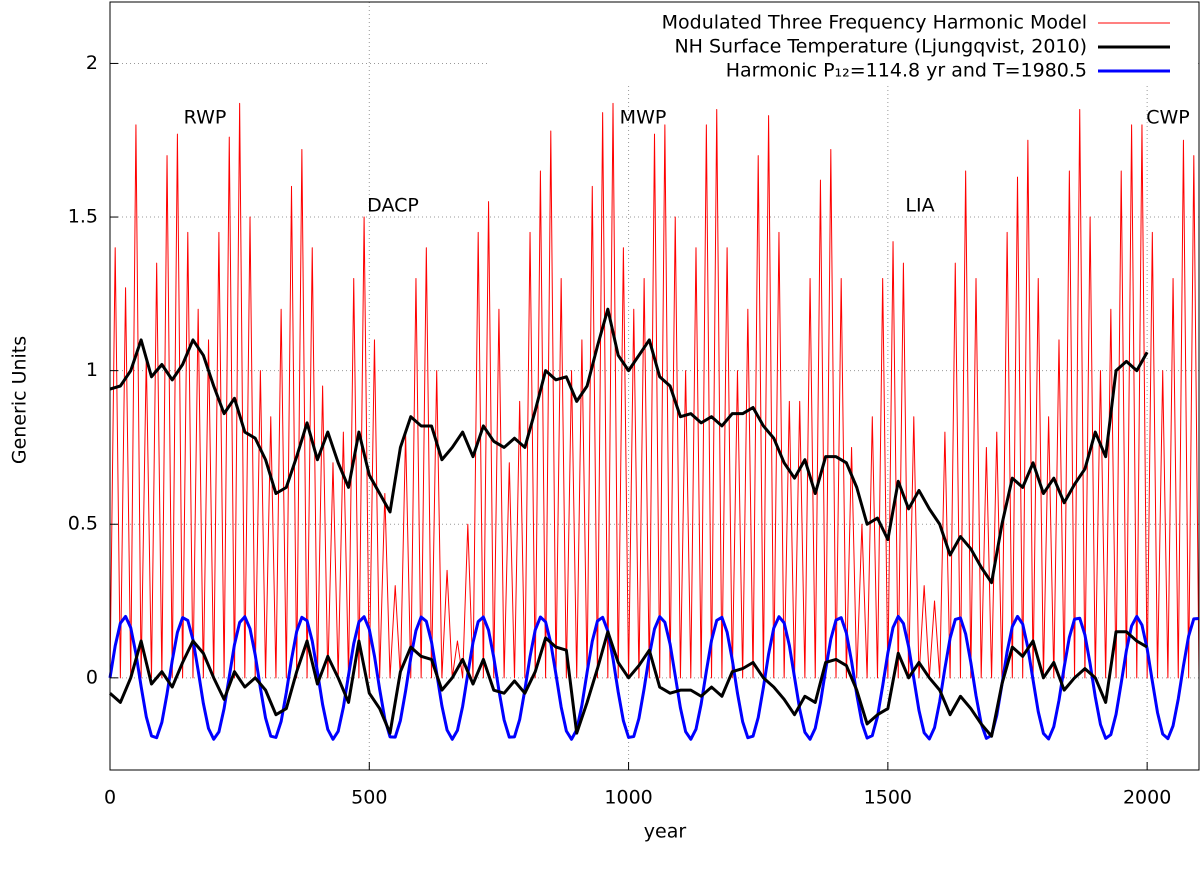  What do you see at coordinates (906, 71) in the screenshot?
I see `legend-label: Harmonic P₁₂=114.8 yr and T=1980.5` at bounding box center [906, 71].